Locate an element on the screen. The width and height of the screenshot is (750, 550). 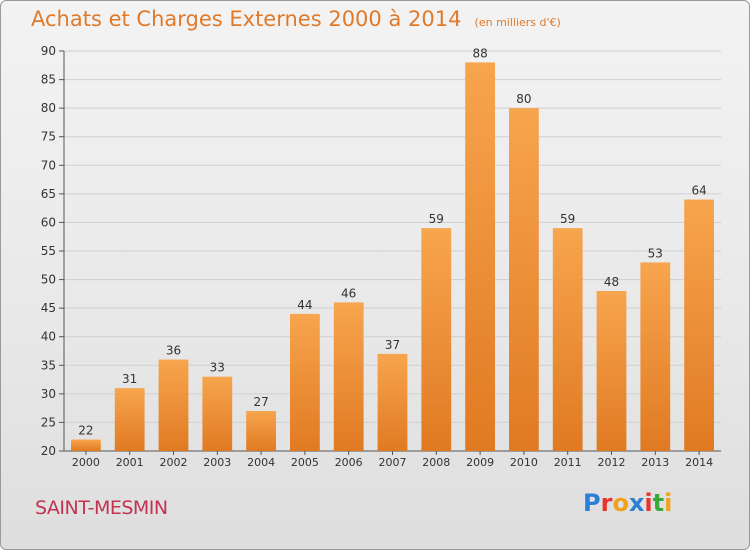
x-tick-label: 2004 is located at coordinates (261, 462).